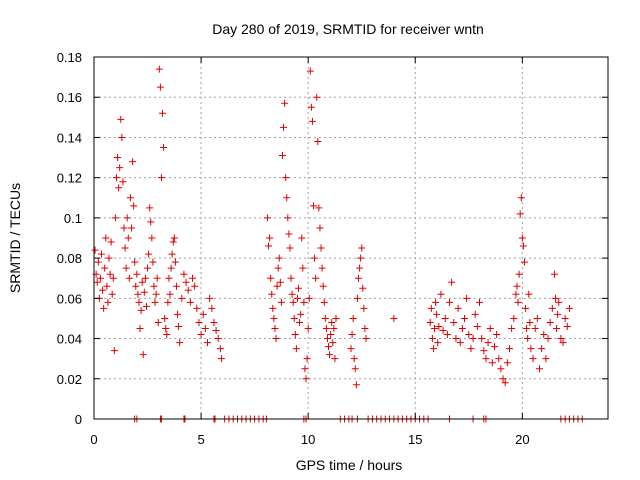 The width and height of the screenshot is (640, 480). What do you see at coordinates (69, 57) in the screenshot?
I see `y-tick-label: 0.18` at bounding box center [69, 57].